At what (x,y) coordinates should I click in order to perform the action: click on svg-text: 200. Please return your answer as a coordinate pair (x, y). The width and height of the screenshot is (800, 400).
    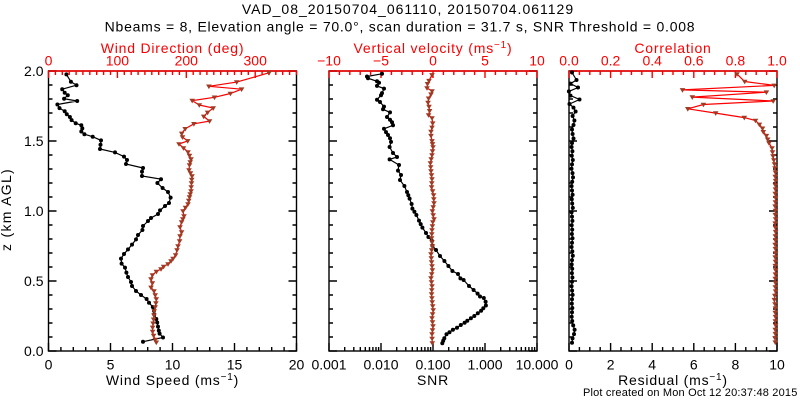
    Looking at the image, I should click on (187, 61).